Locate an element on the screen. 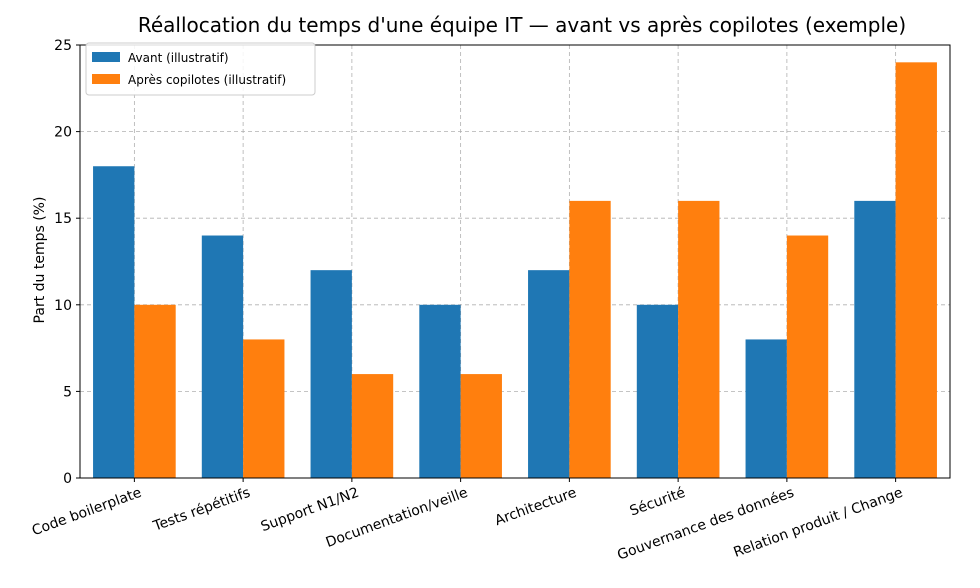 Image resolution: width=980 pixels, height=588 pixels. legend-swatch-avant is located at coordinates (106, 57).